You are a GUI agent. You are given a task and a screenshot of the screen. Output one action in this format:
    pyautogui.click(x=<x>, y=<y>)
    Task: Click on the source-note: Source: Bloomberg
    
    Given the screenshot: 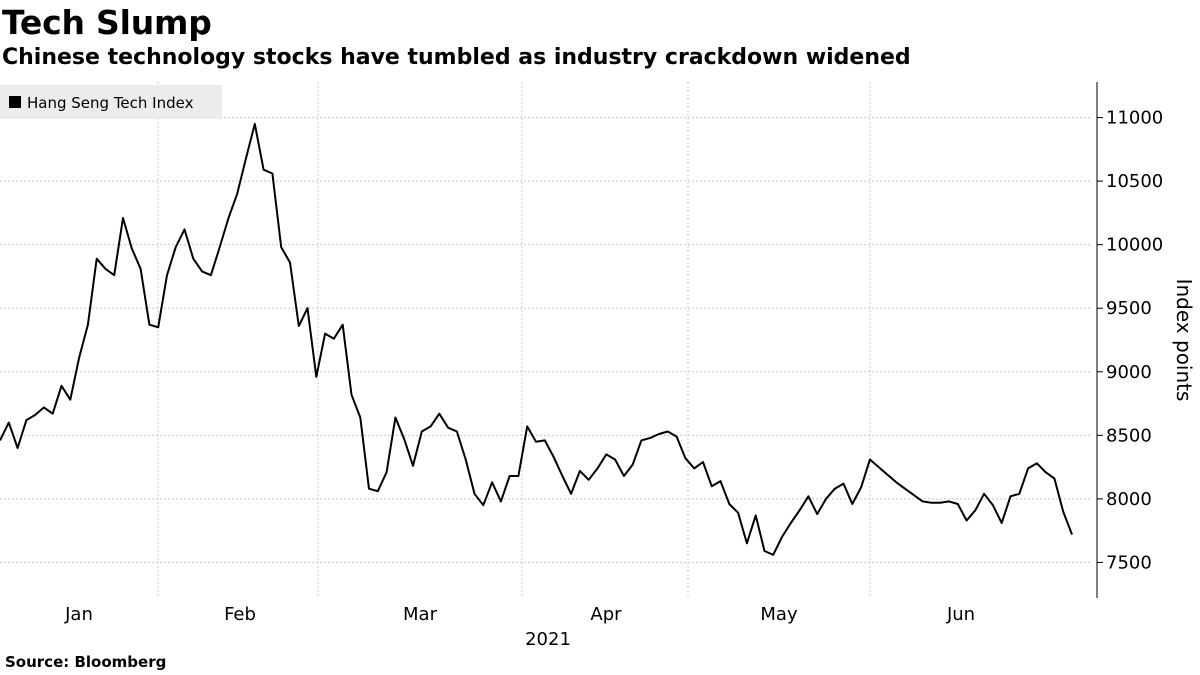 What is the action you would take?
    pyautogui.click(x=86, y=662)
    